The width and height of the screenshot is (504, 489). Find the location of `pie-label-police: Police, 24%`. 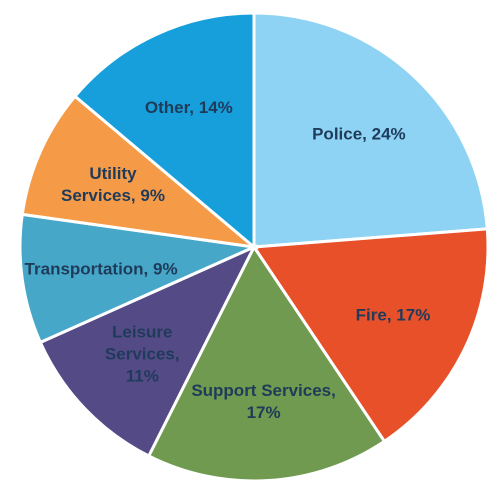

pie-label-police: Police, 24% is located at coordinates (359, 134).